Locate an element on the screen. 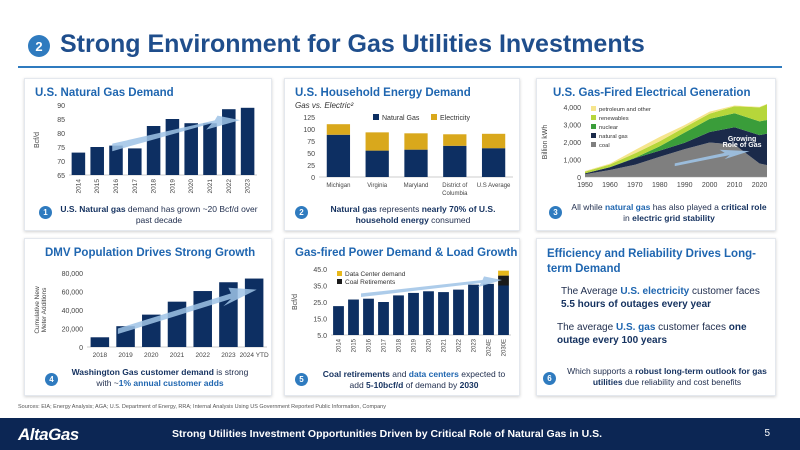 The height and width of the screenshot is (450, 800). caption-text: Which supports a is located at coordinates (601, 371).